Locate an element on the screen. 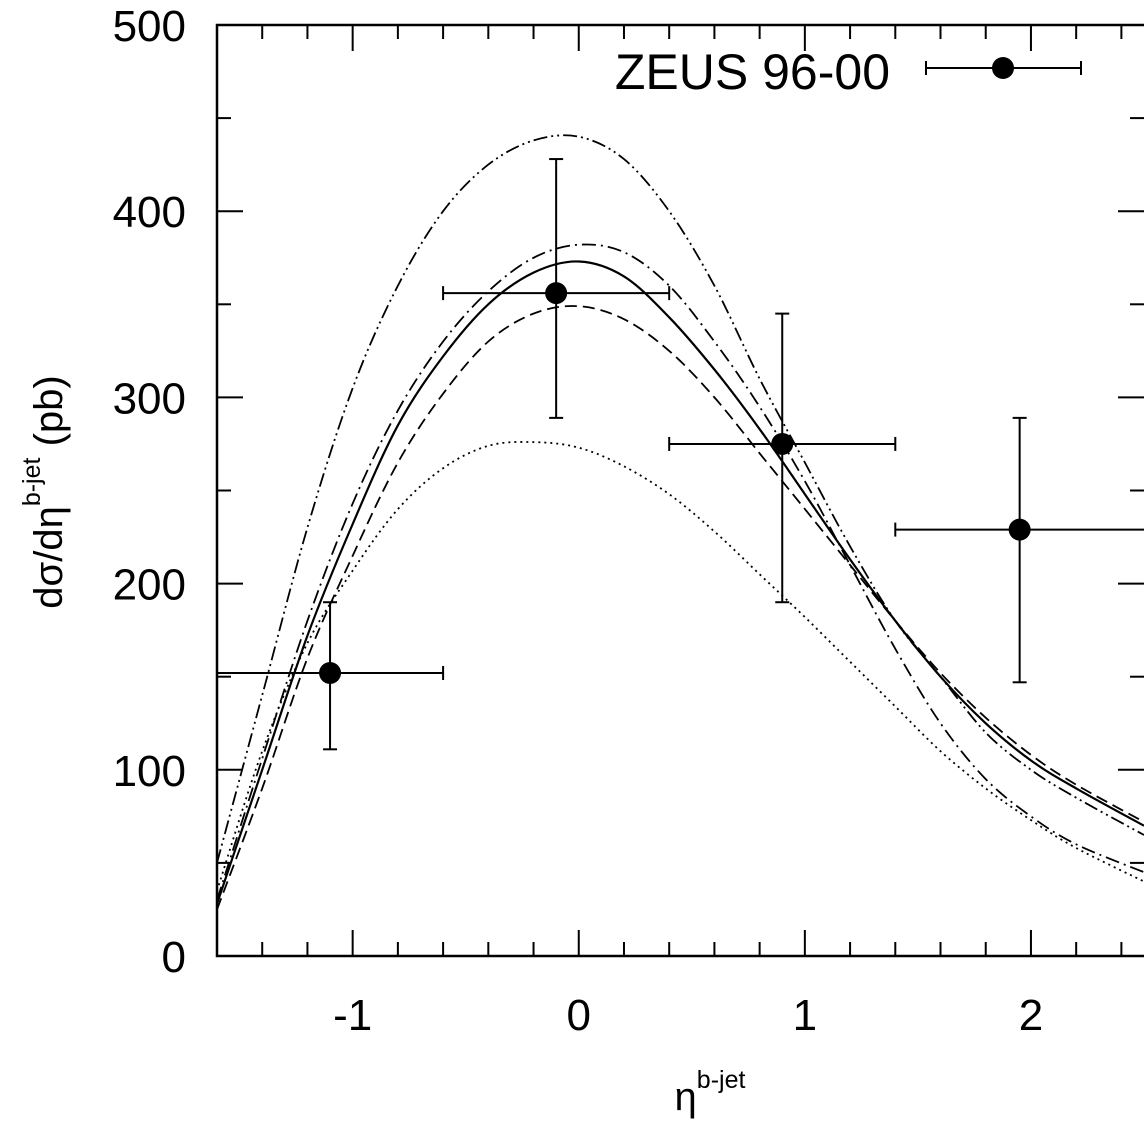  y-axis-title-unit: (pb) is located at coordinates (49, 416).